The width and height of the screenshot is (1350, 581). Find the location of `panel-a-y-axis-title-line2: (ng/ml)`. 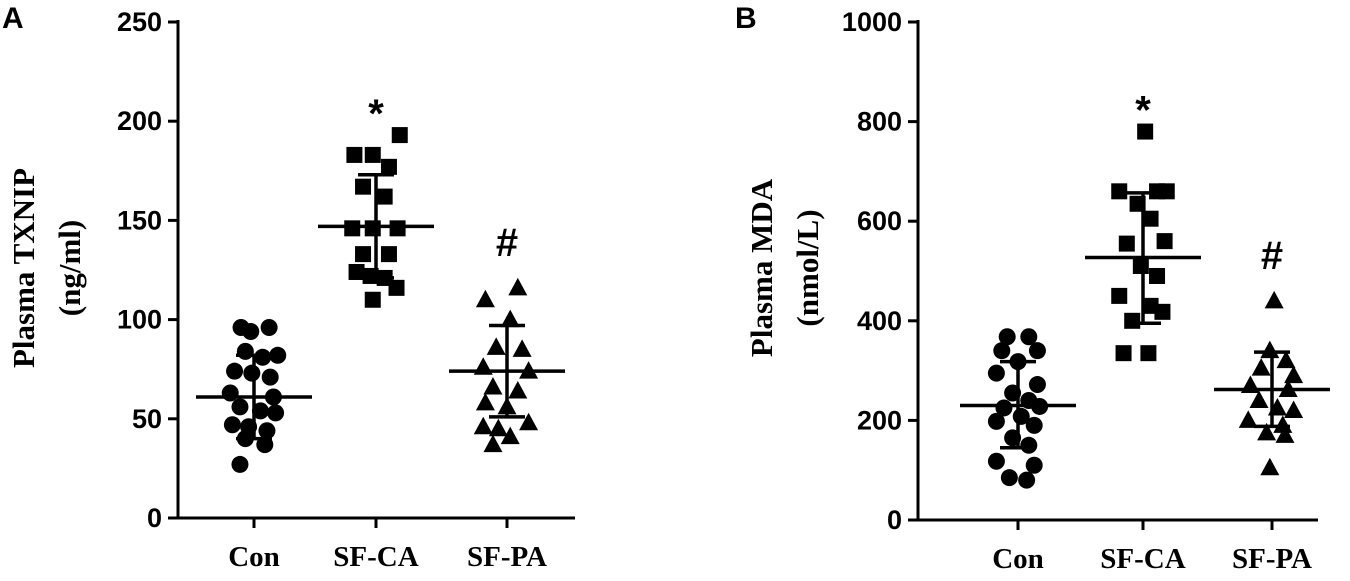

panel-a-y-axis-title-line2: (ng/ml) is located at coordinates (69, 268).